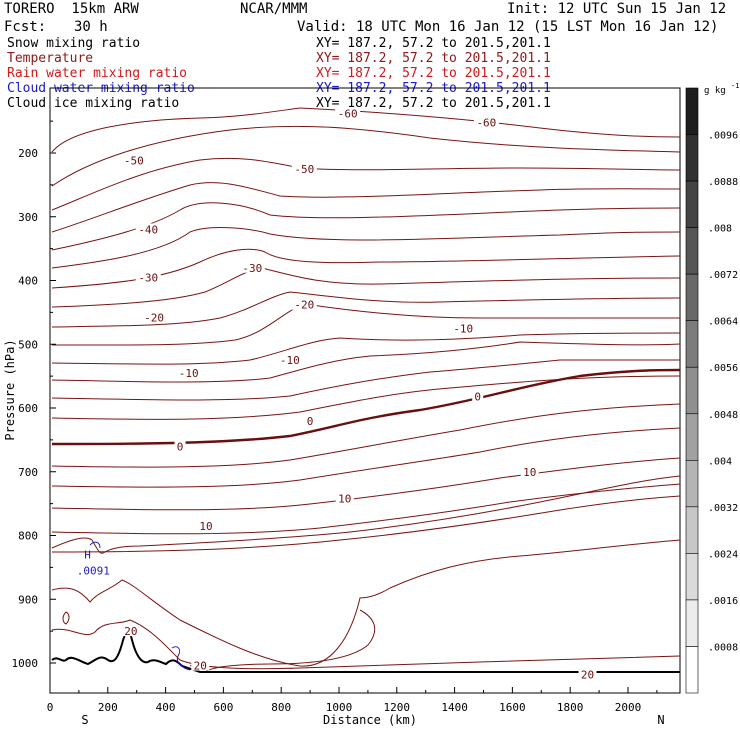  I want to click on x-tick-label: 400, so click(166, 707).